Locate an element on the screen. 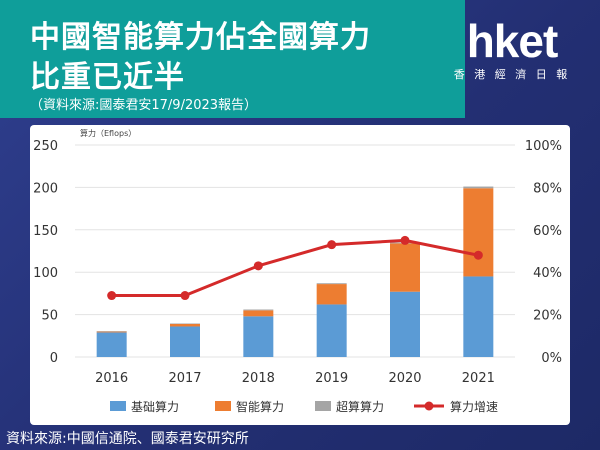  y2-tick-label: 40% is located at coordinates (547, 273).